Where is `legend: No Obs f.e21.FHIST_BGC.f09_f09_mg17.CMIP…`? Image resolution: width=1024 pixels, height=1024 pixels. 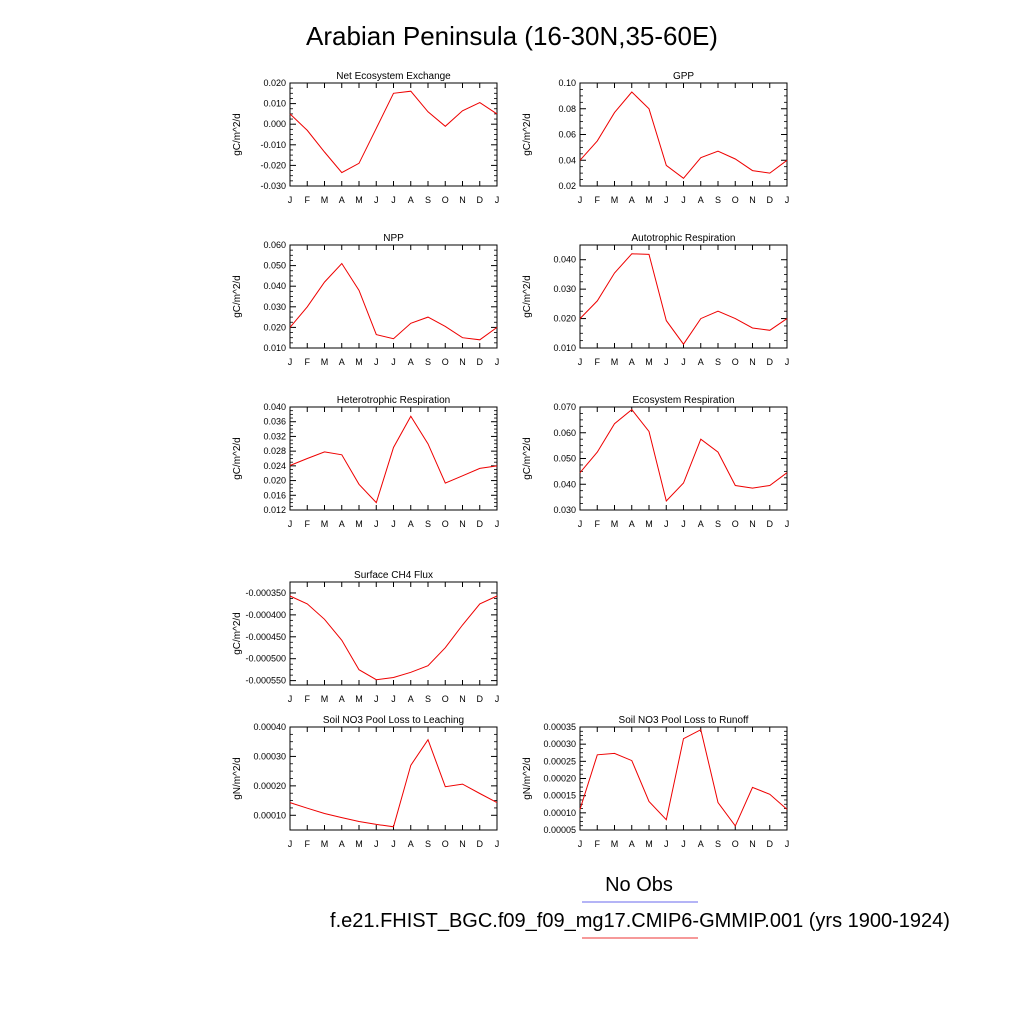
legend: No Obs f.e21.FHIST_BGC.f09_f09_mg17.CMIP… is located at coordinates (640, 906).